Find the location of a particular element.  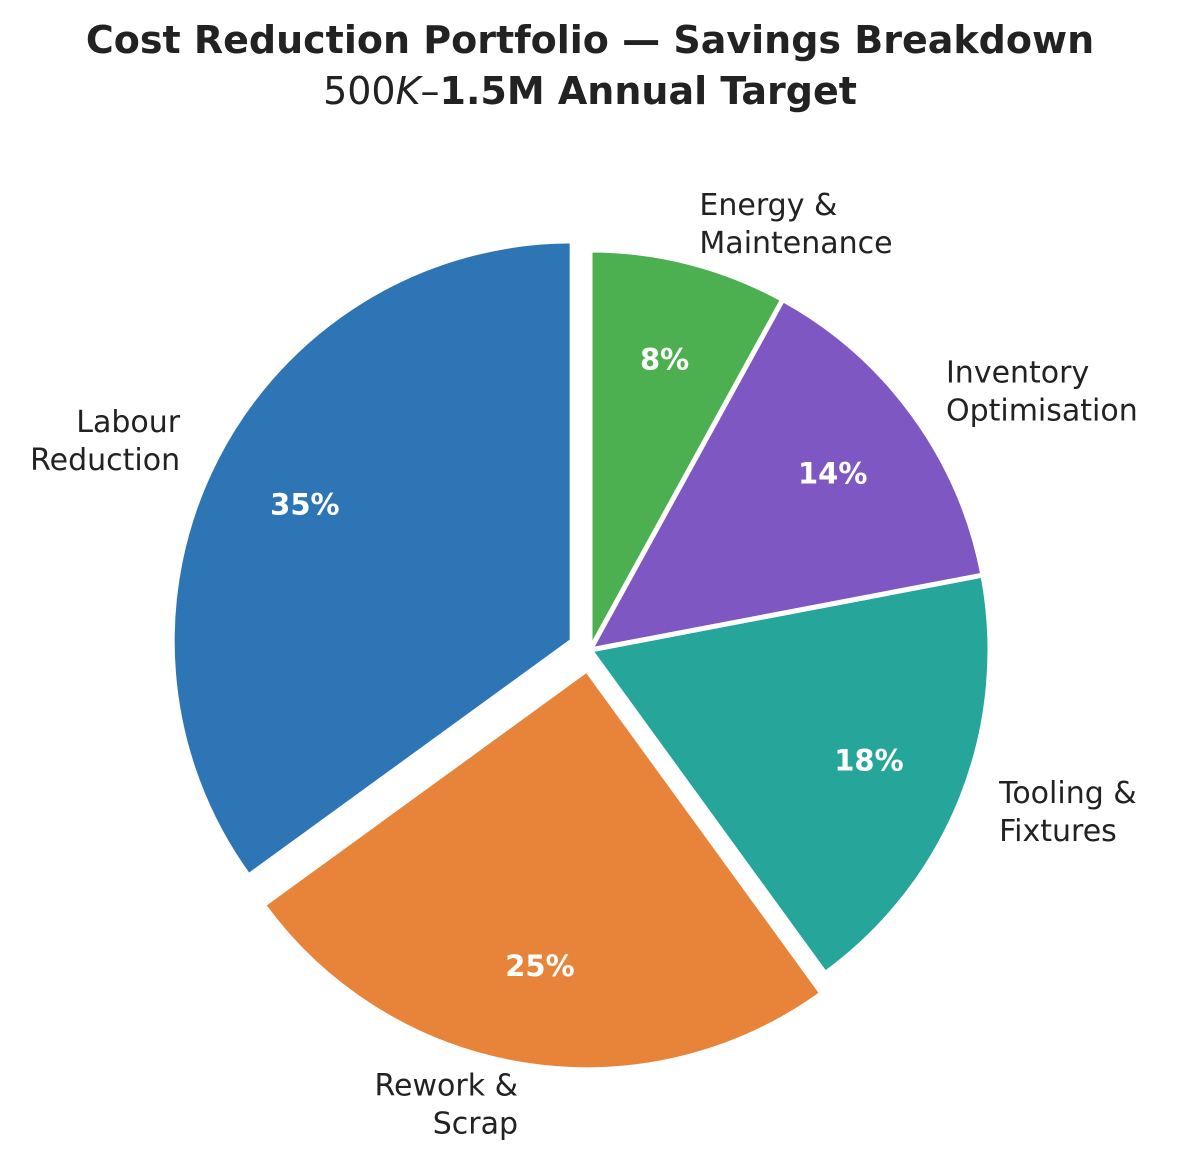

pct-label: 14% is located at coordinates (832, 474).